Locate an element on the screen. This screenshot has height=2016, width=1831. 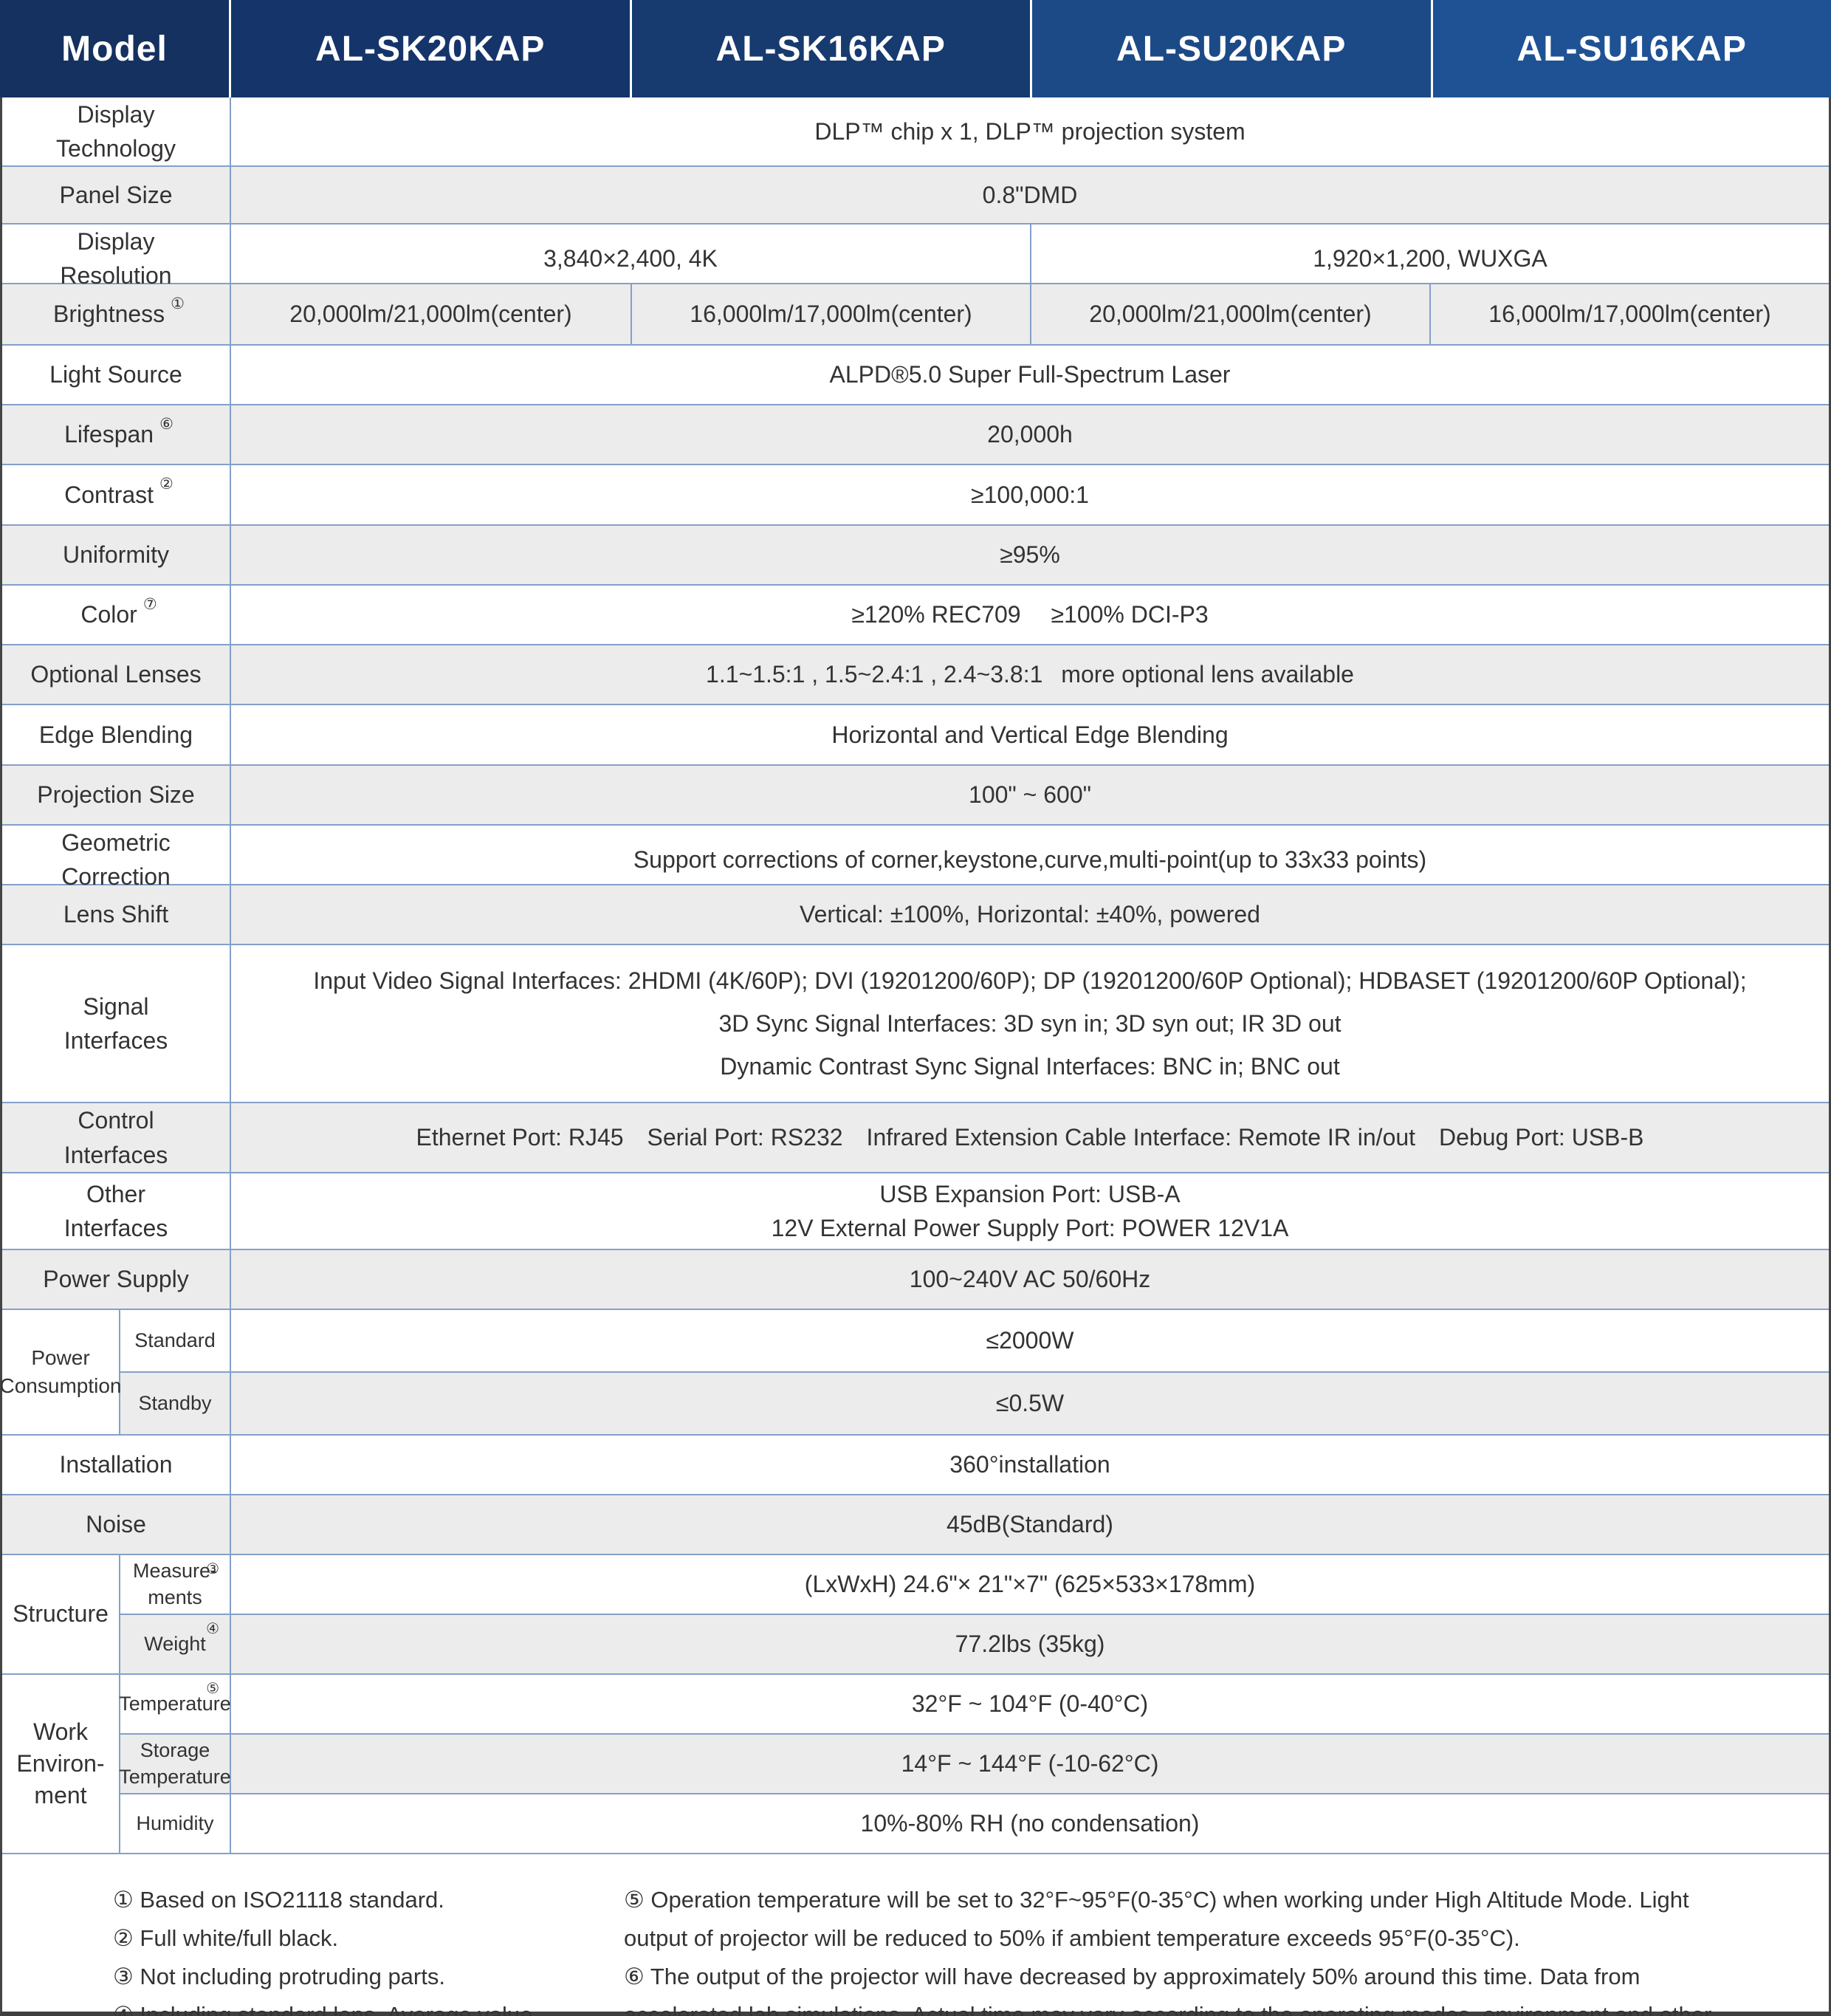
label-projection-size: Projection Size is located at coordinates (117, 795).